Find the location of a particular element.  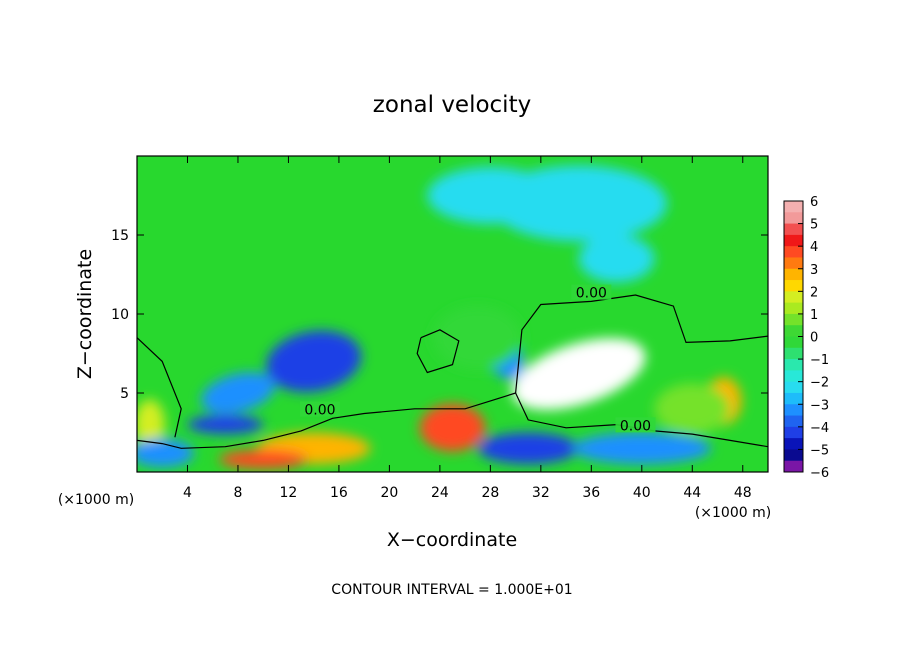

x-tick-label: 16 is located at coordinates (339, 493).